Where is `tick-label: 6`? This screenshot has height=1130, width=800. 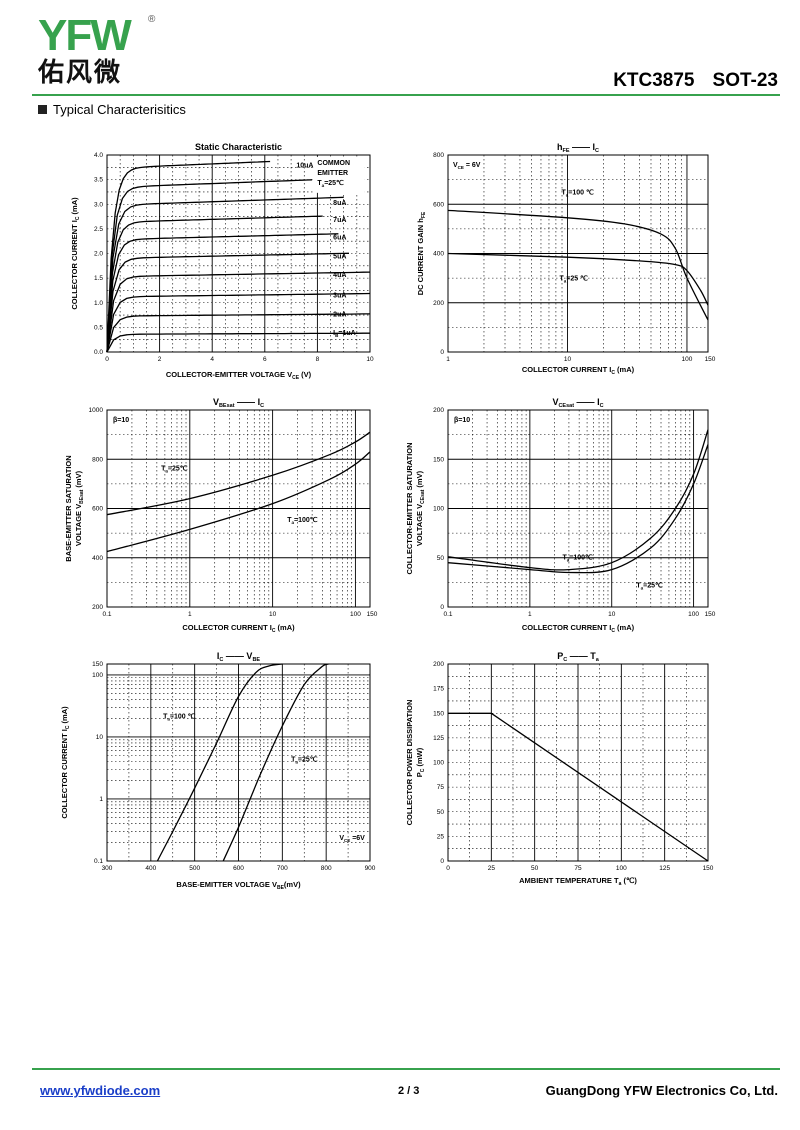 tick-label: 6 is located at coordinates (265, 359).